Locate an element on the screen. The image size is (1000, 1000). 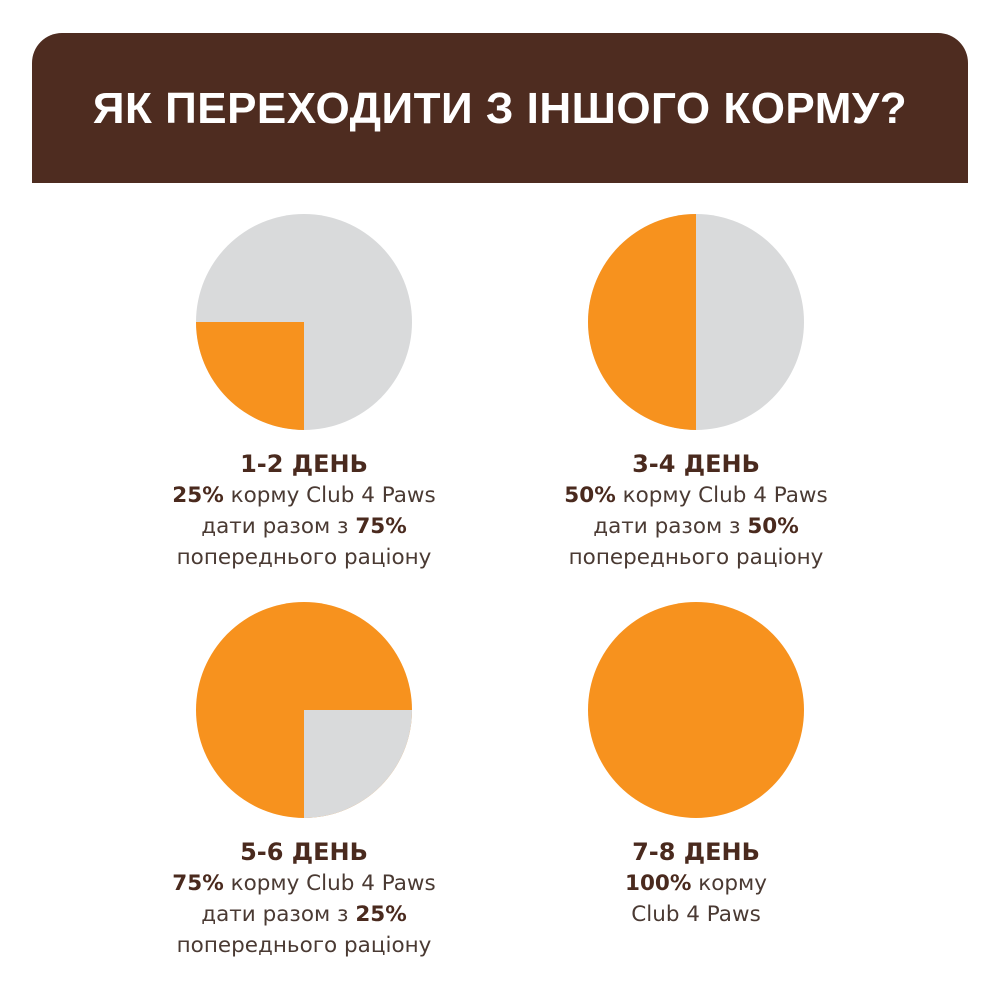
pie-chart-25-percent is located at coordinates (304, 322).